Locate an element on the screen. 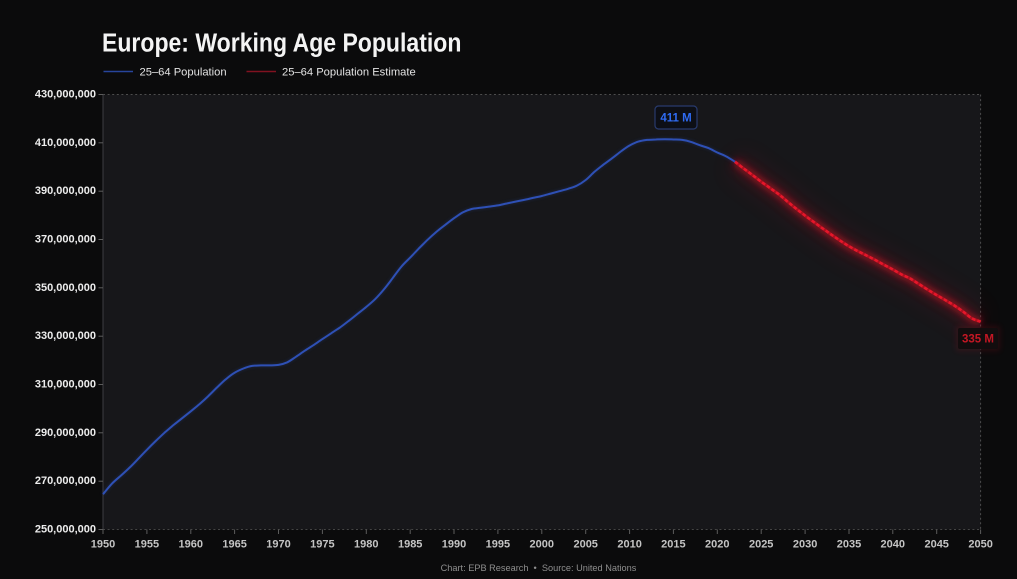 This screenshot has width=1017, height=579. svg-text: 1955 is located at coordinates (147, 545).